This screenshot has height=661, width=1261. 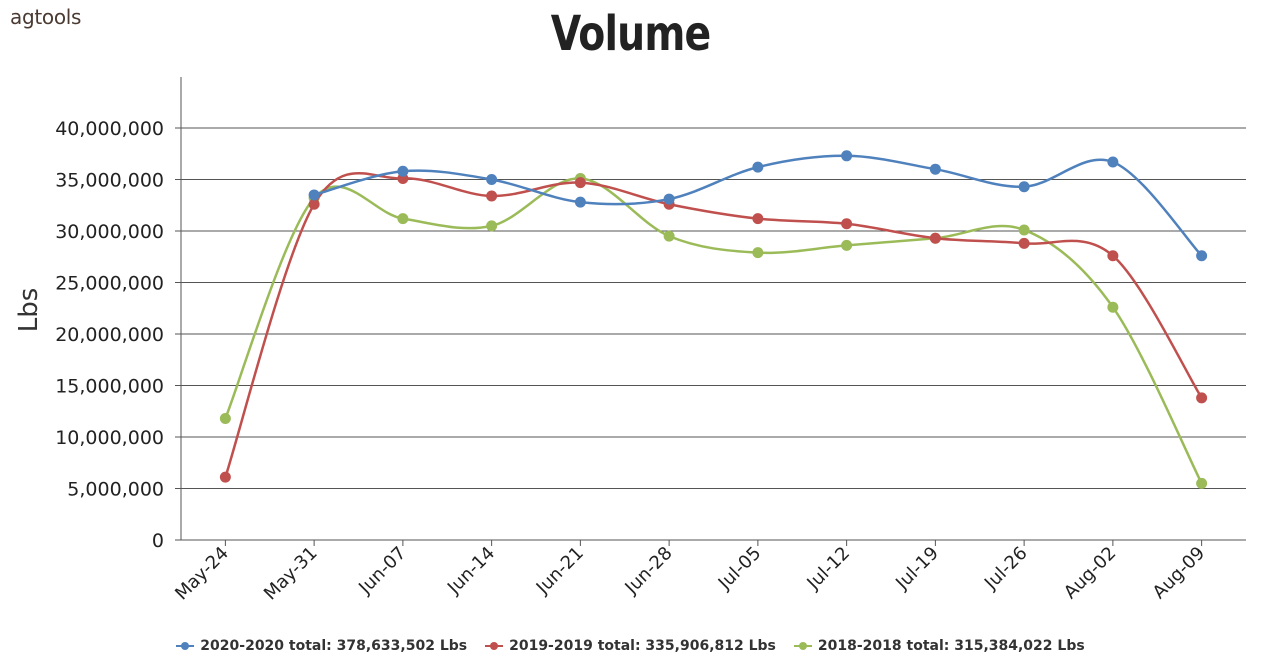 I want to click on x-tick-label: Jul-12, so click(x=828, y=569).